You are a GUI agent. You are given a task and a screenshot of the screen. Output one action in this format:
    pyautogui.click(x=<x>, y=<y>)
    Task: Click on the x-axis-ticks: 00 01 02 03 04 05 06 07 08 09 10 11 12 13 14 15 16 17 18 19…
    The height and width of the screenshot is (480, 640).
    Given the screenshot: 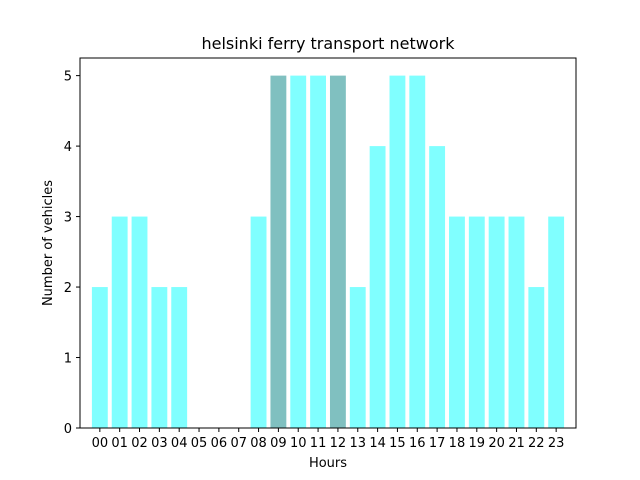 What is the action you would take?
    pyautogui.click(x=328, y=439)
    